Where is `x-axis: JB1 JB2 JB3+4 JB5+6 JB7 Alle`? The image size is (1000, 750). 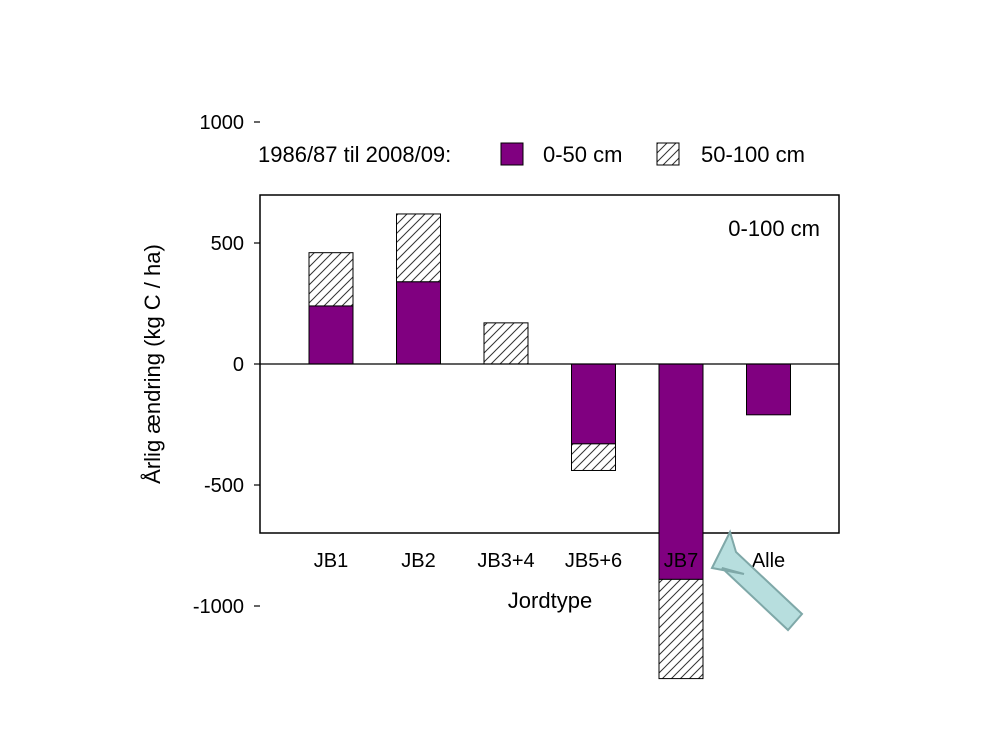 x-axis: JB1 JB2 JB3+4 JB5+6 JB7 Alle is located at coordinates (549, 561).